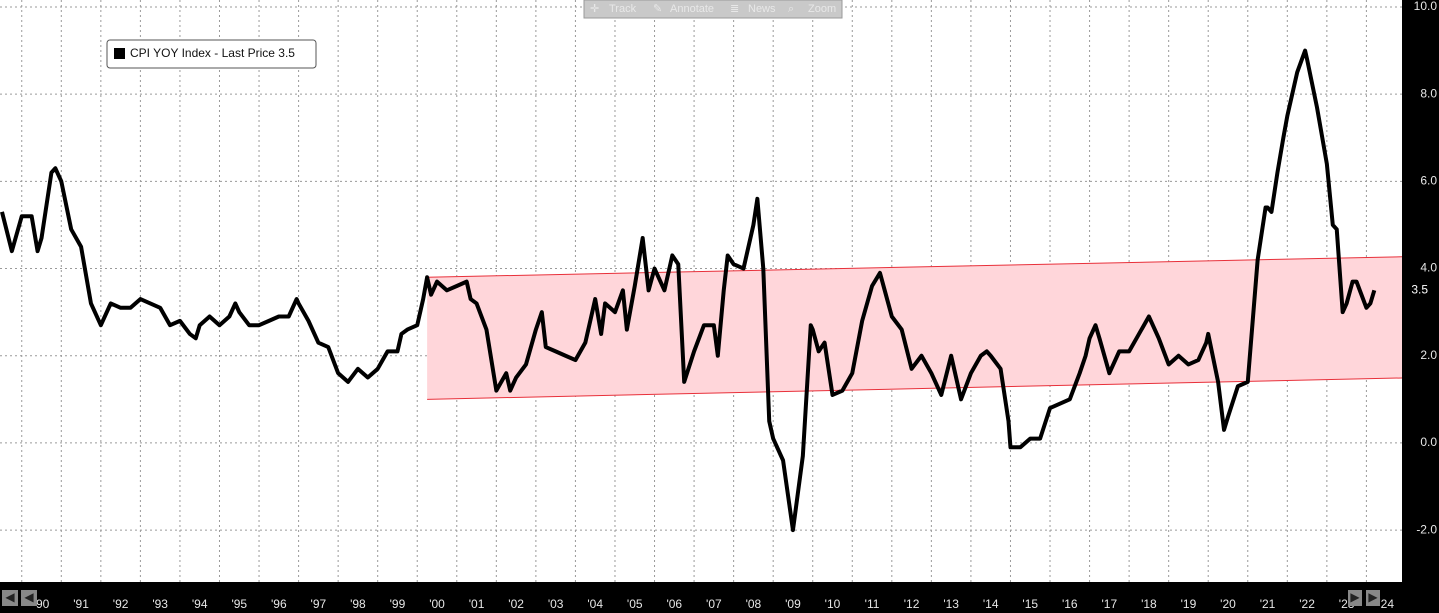 This screenshot has height=613, width=1439. What do you see at coordinates (912, 604) in the screenshot?
I see `x-tick-label: '12` at bounding box center [912, 604].